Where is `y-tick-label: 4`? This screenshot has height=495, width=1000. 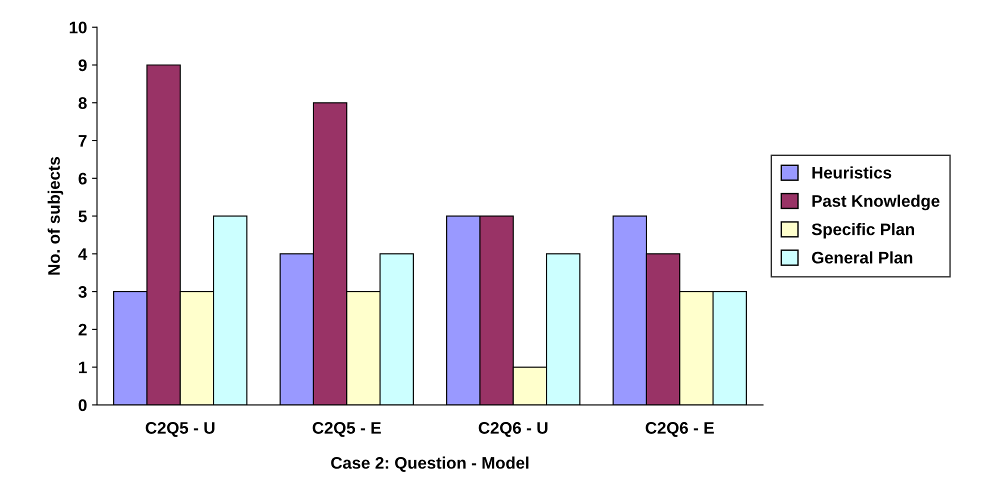
y-tick-label: 4 is located at coordinates (83, 254).